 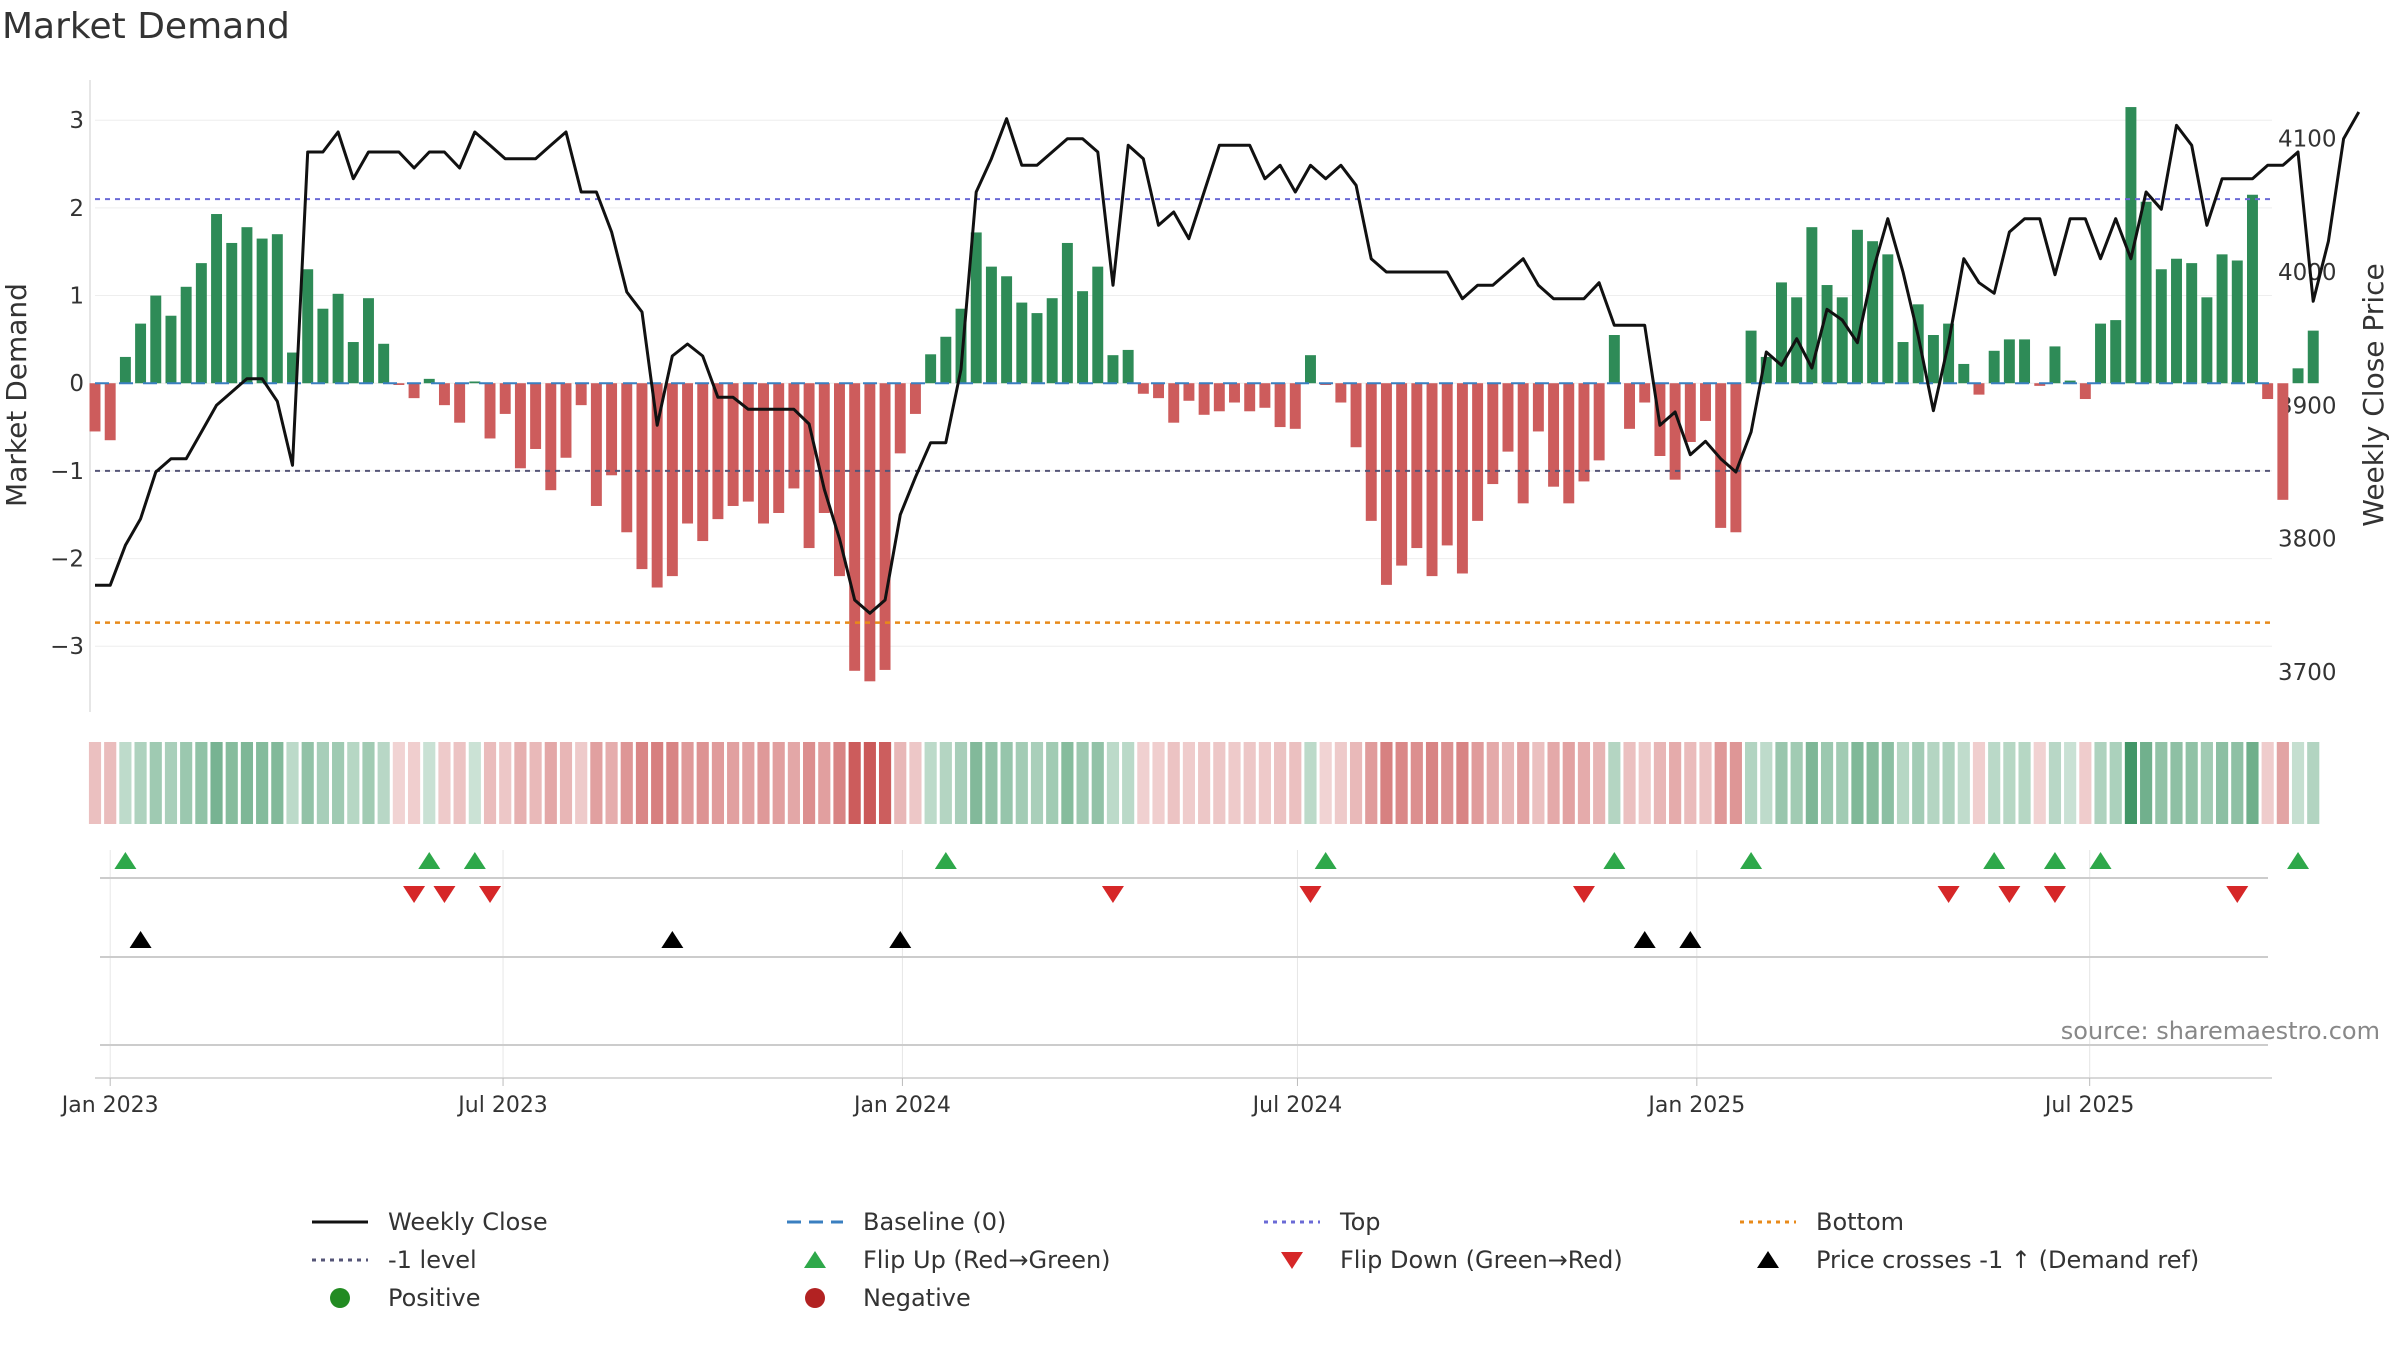 I want to click on x-tick-label: Jul 2025, so click(x=2089, y=1105).